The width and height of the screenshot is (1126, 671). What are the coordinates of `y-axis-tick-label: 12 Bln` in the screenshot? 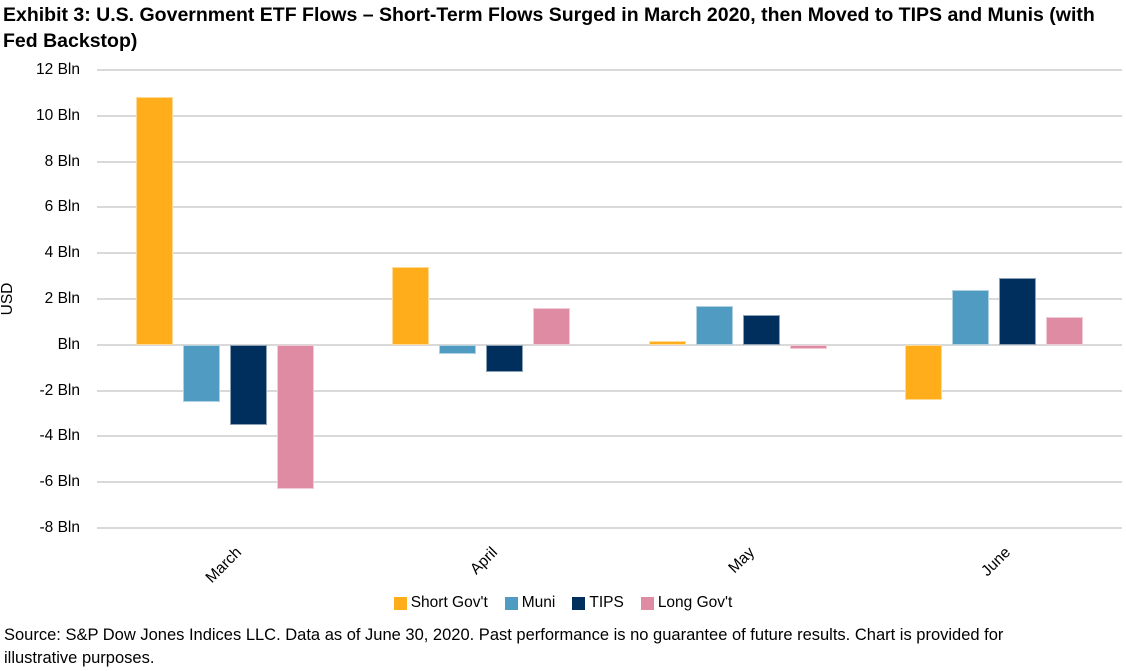 It's located at (58, 69).